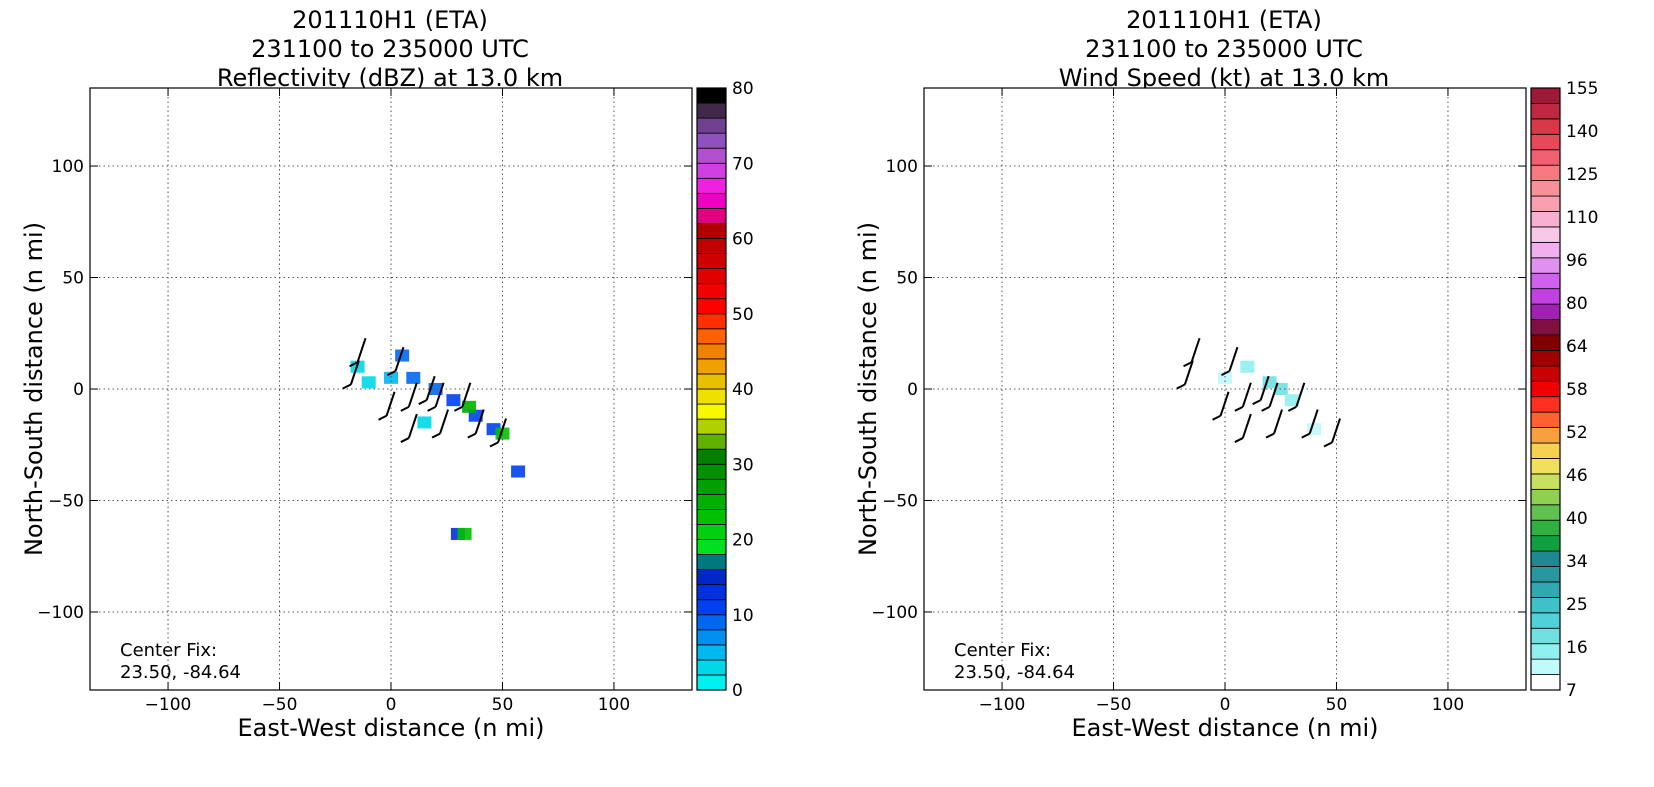 This screenshot has width=1654, height=787. What do you see at coordinates (390, 78) in the screenshot?
I see `title-line-3: Reflectivity (dBZ) at 13.0 km` at bounding box center [390, 78].